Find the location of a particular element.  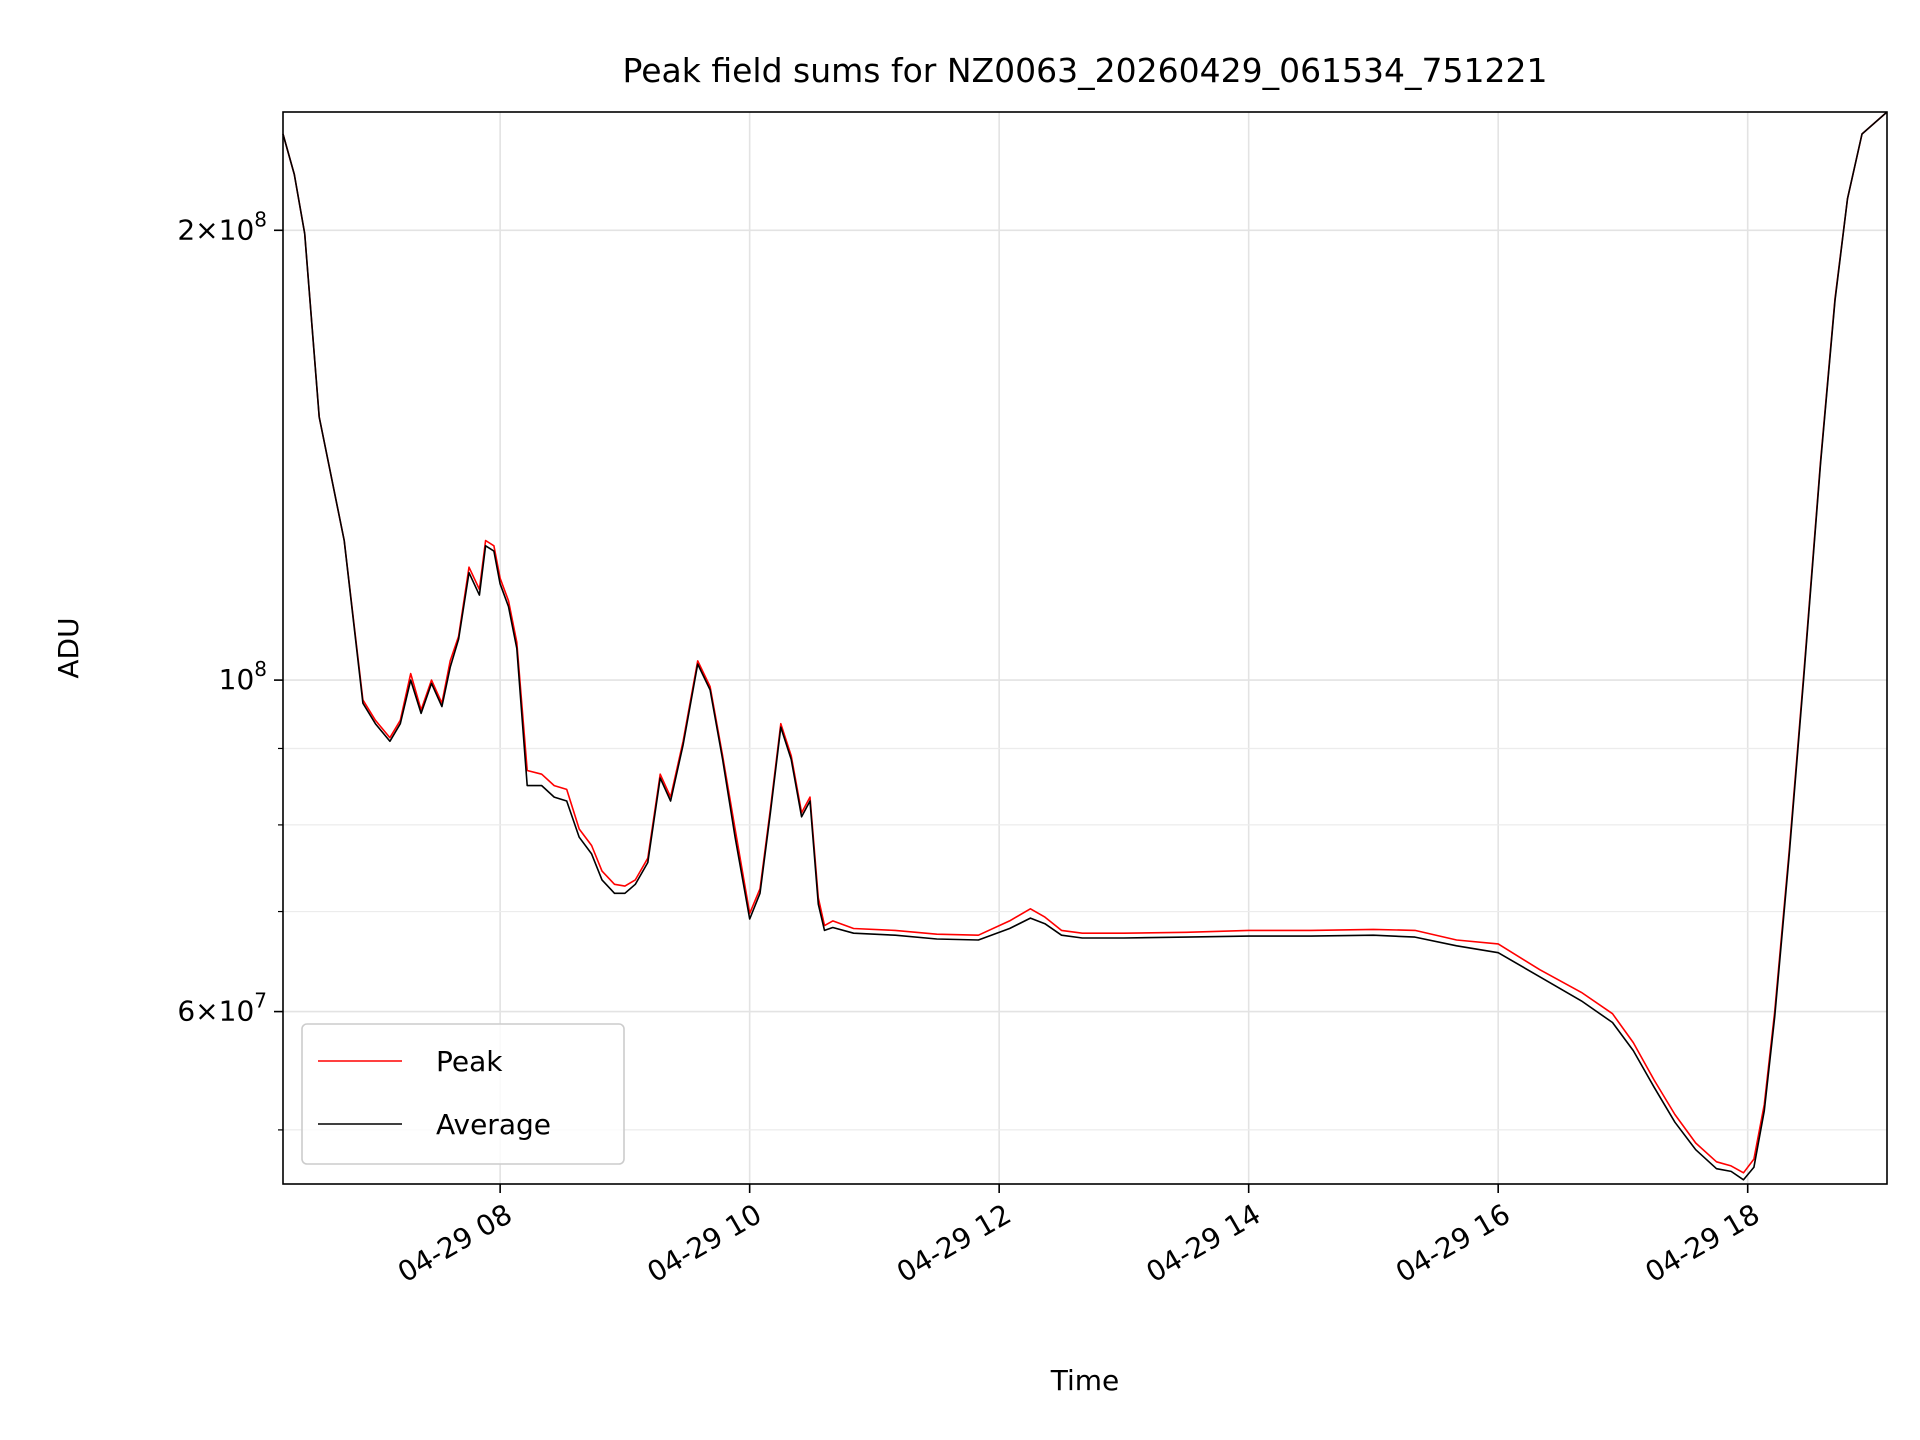

legend-box is located at coordinates (463, 1094).